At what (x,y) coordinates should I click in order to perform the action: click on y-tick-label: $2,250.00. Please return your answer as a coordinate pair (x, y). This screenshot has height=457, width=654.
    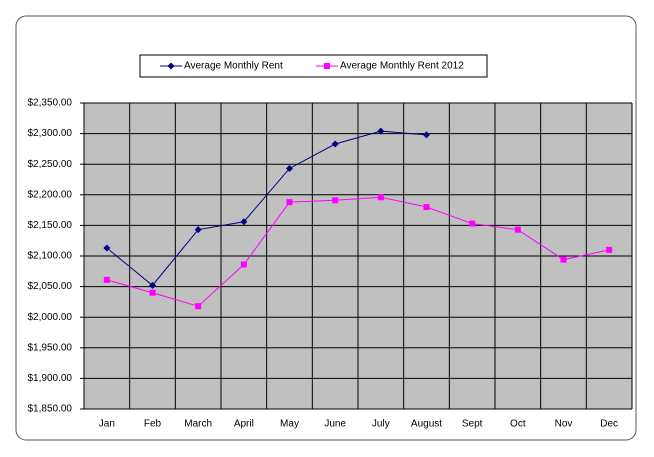
    Looking at the image, I should click on (50, 164).